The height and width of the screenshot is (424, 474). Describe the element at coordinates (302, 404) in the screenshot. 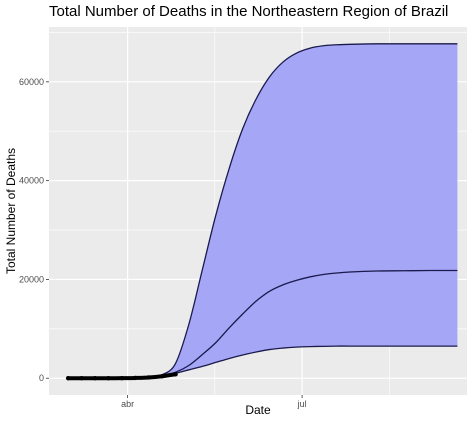

I see `x-tick-label: jul` at that location.